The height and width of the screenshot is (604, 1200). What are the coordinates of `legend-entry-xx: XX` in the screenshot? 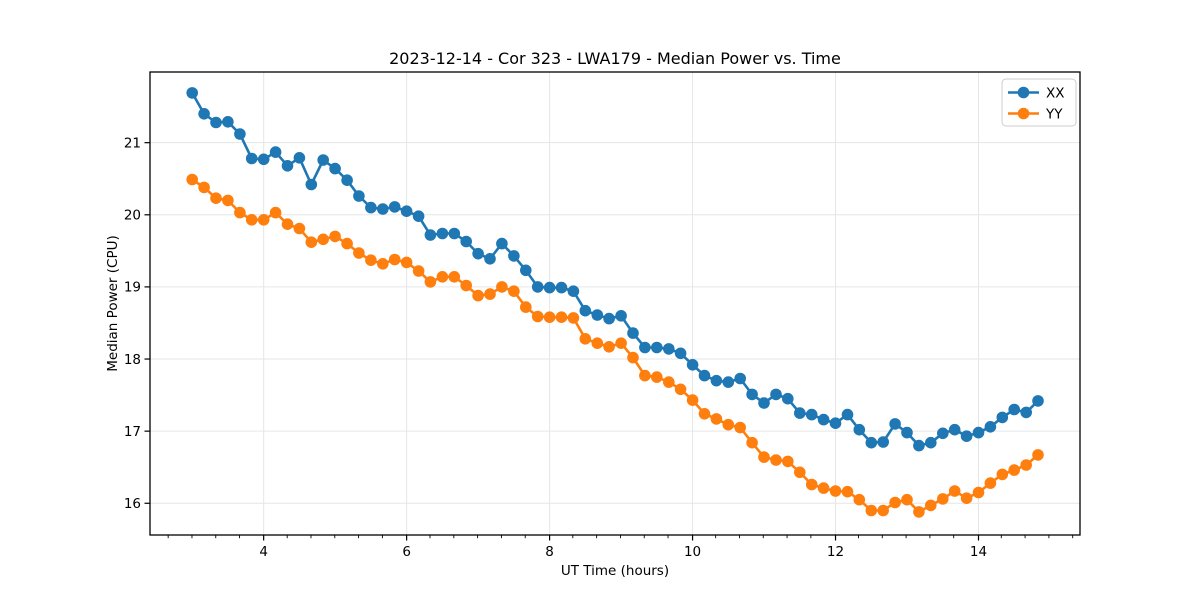 It's located at (1036, 94).